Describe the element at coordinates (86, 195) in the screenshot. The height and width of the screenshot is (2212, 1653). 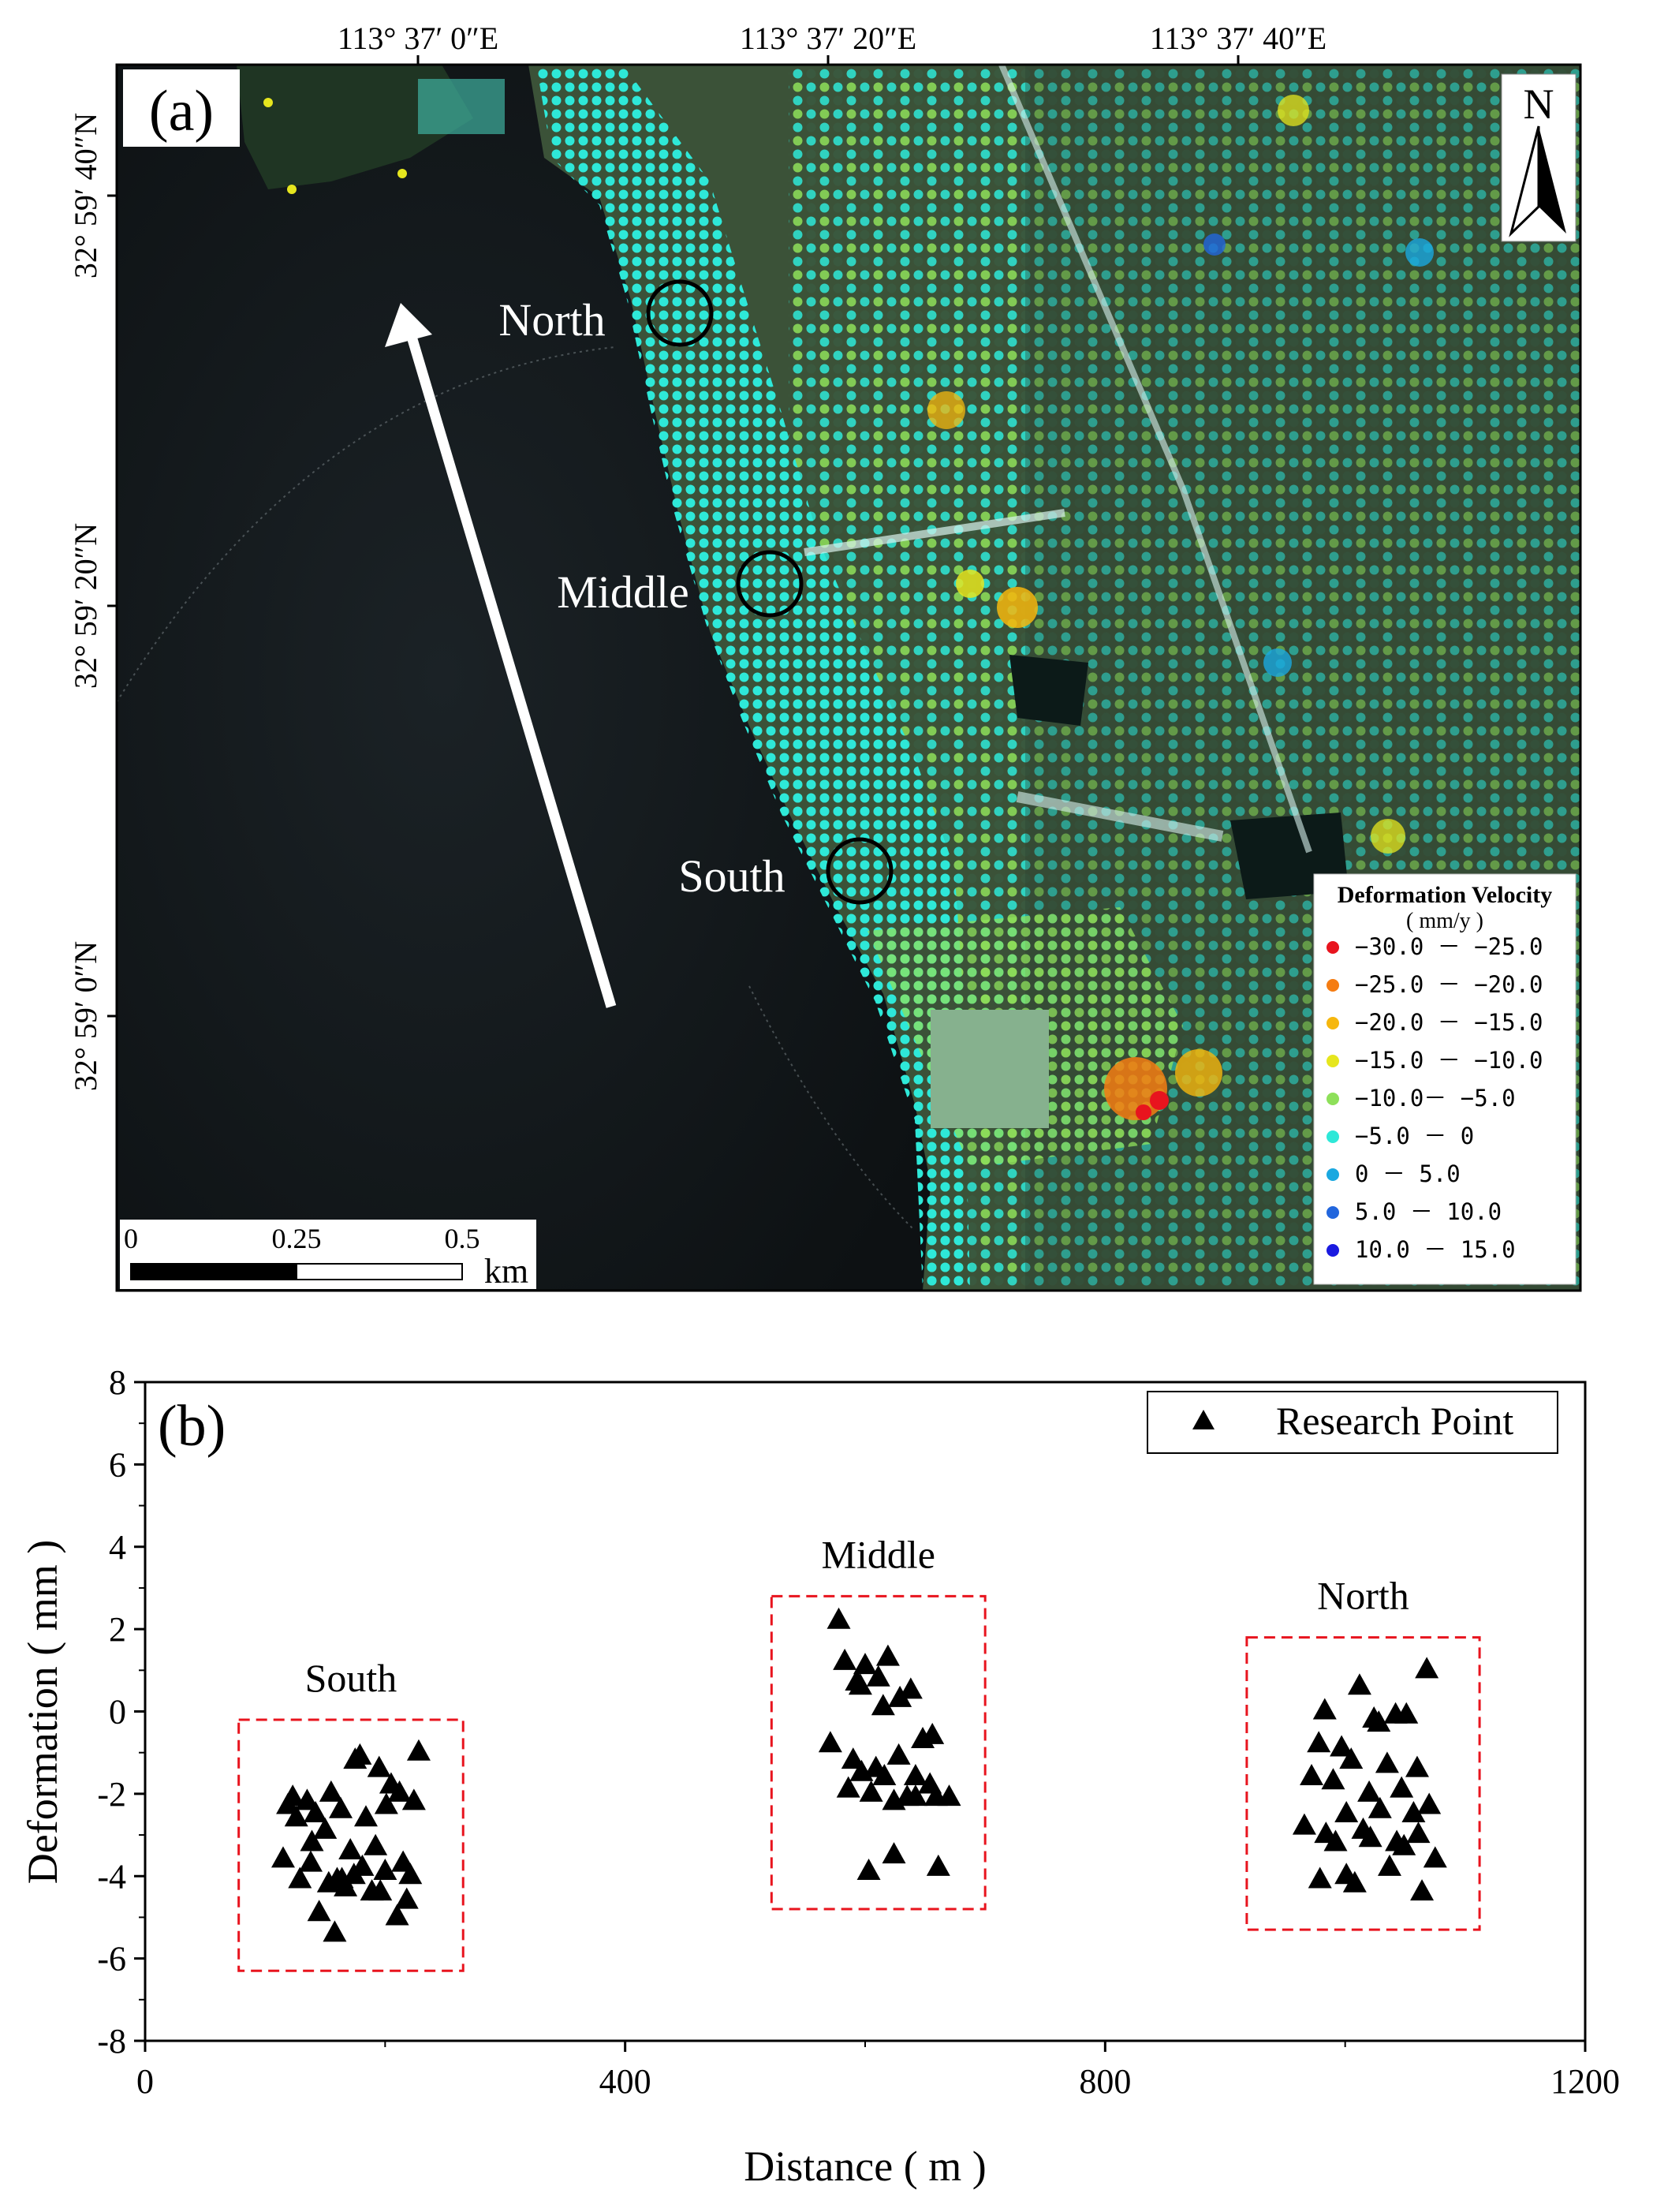
I see `left-tick-1: 32° 59′ 40″N` at that location.